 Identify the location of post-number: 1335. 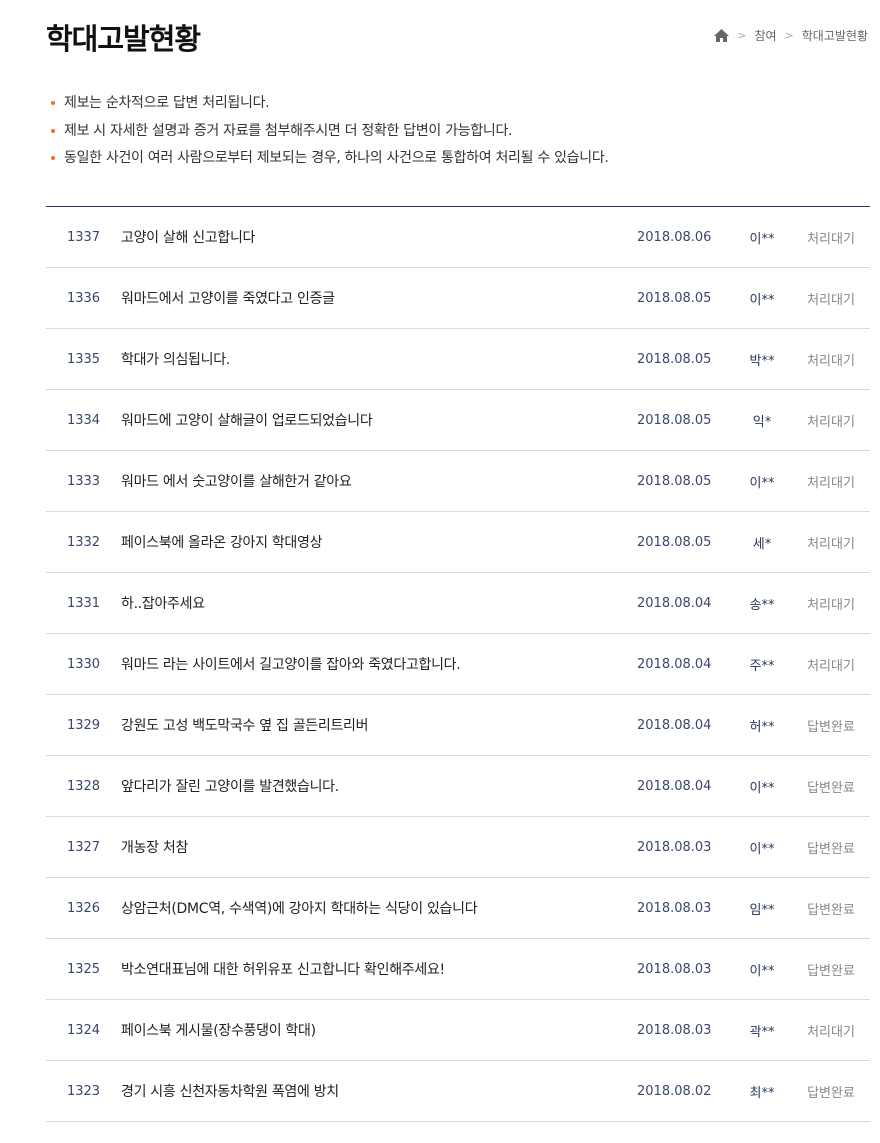
(83, 359).